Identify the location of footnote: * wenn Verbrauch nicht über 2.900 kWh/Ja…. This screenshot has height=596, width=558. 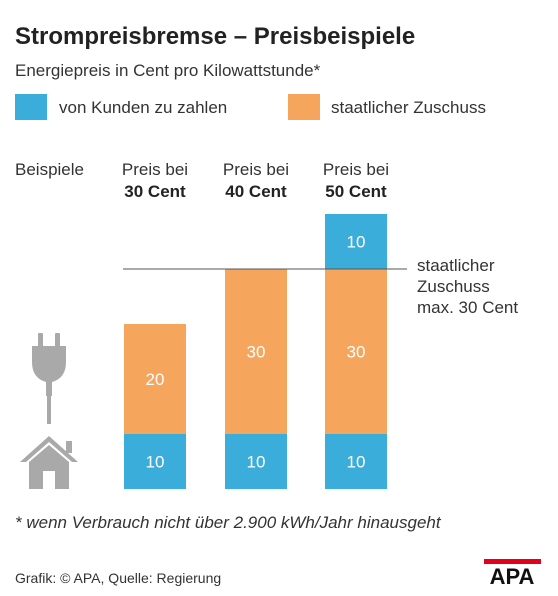
(228, 522).